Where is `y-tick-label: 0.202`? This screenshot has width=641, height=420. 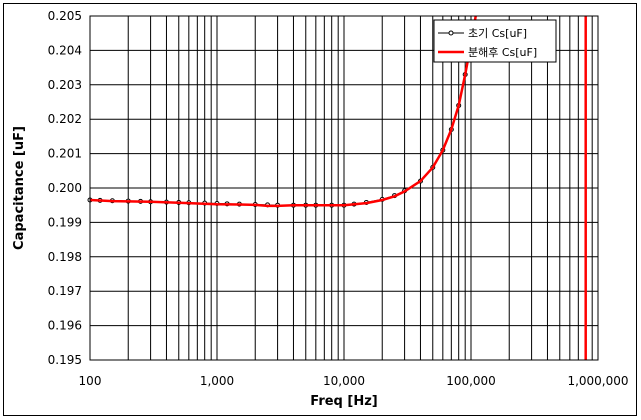 y-tick-label: 0.202 is located at coordinates (65, 119).